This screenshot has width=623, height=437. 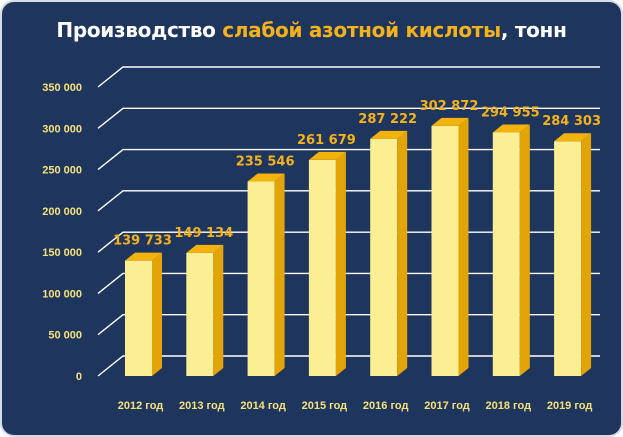 What do you see at coordinates (142, 241) in the screenshot?
I see `data-label: 139 733` at bounding box center [142, 241].